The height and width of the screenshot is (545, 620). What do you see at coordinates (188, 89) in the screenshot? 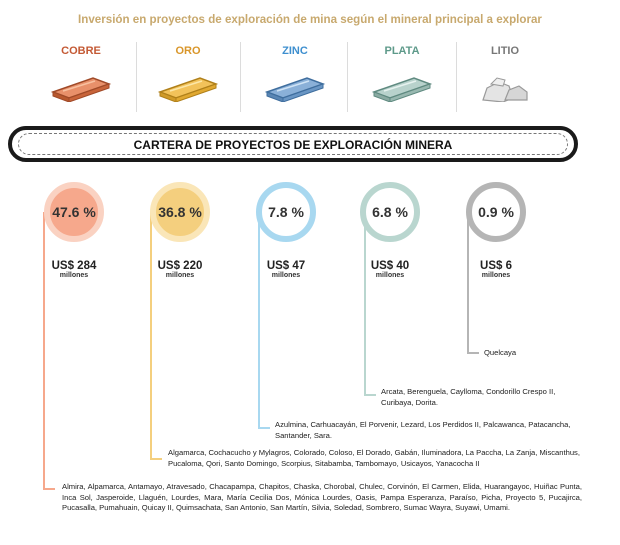
I see `gold-ingot-icon` at bounding box center [188, 89].